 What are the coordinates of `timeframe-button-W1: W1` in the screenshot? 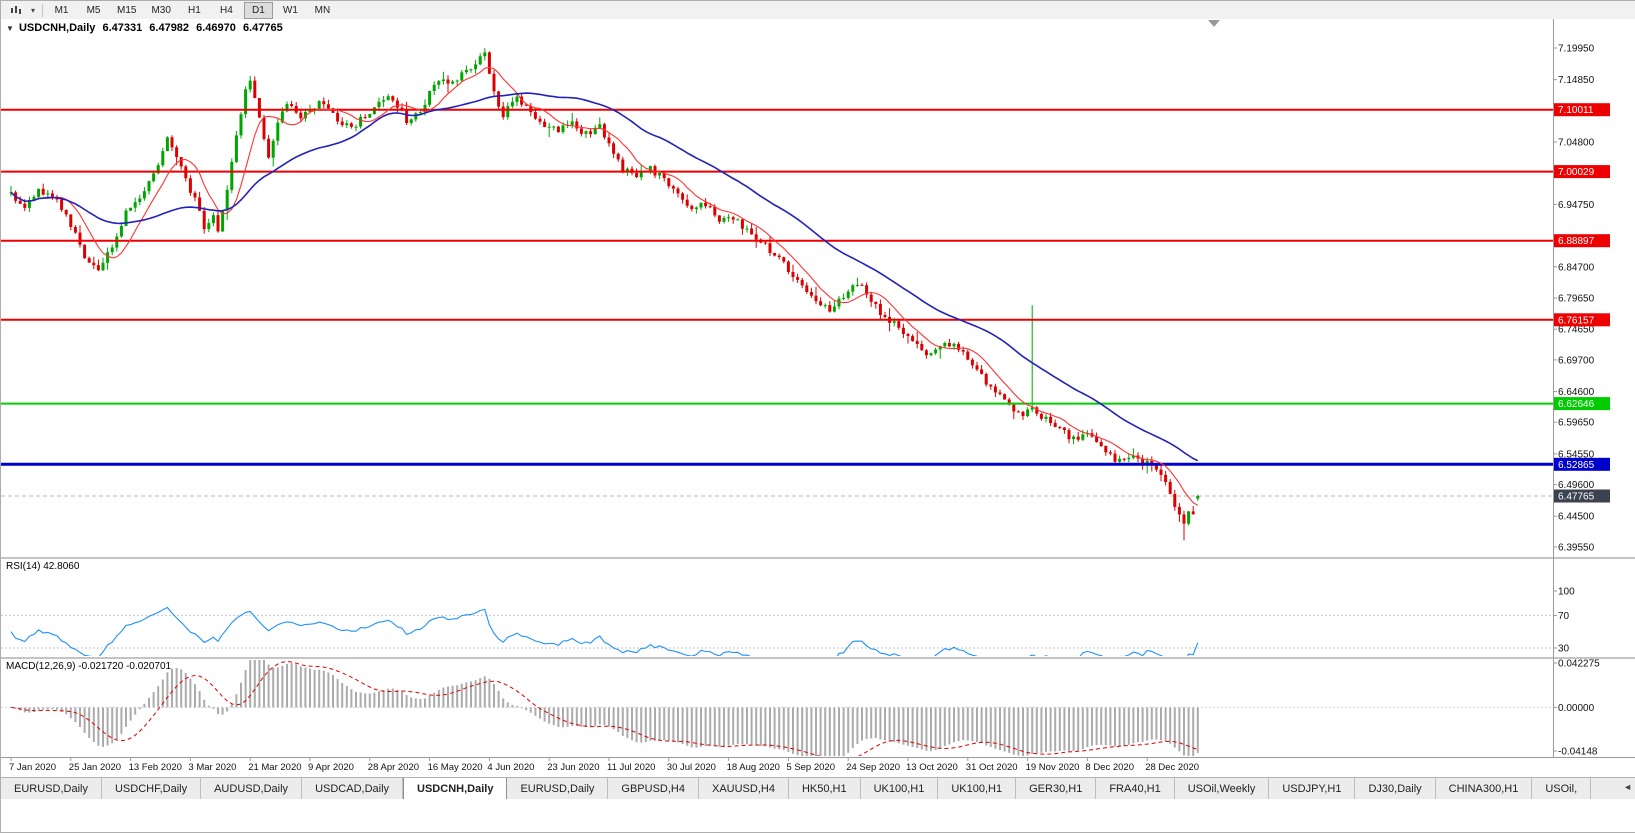 It's located at (290, 10).